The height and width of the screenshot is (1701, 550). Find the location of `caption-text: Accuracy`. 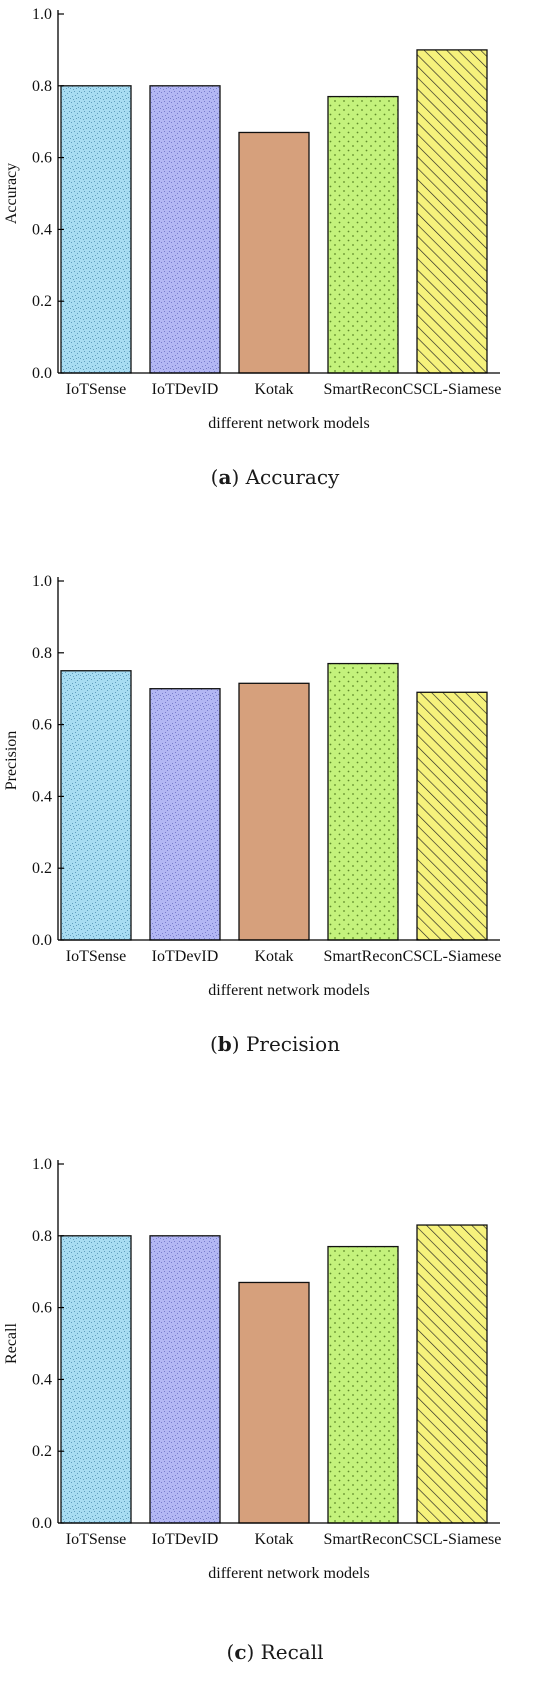

caption-text: Accuracy is located at coordinates (292, 477).